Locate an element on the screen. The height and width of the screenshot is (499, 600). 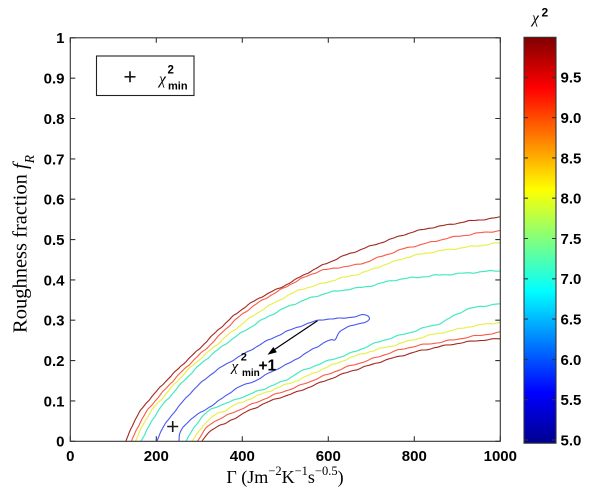
svg-text: 1 is located at coordinates (60, 38).